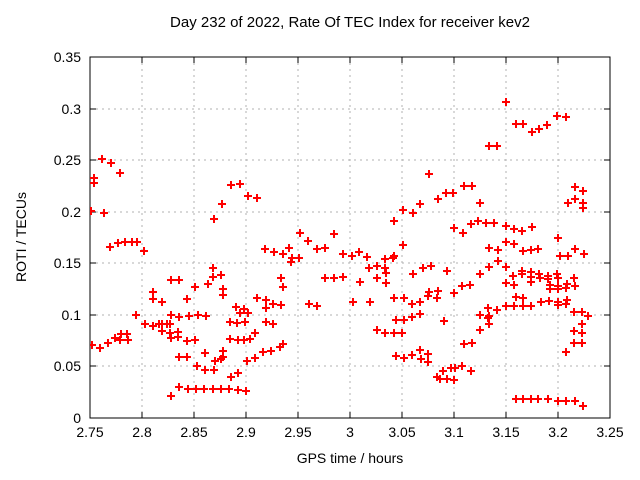 The image size is (640, 480). What do you see at coordinates (72, 109) in the screenshot?
I see `y-tick-label: 0.3` at bounding box center [72, 109].